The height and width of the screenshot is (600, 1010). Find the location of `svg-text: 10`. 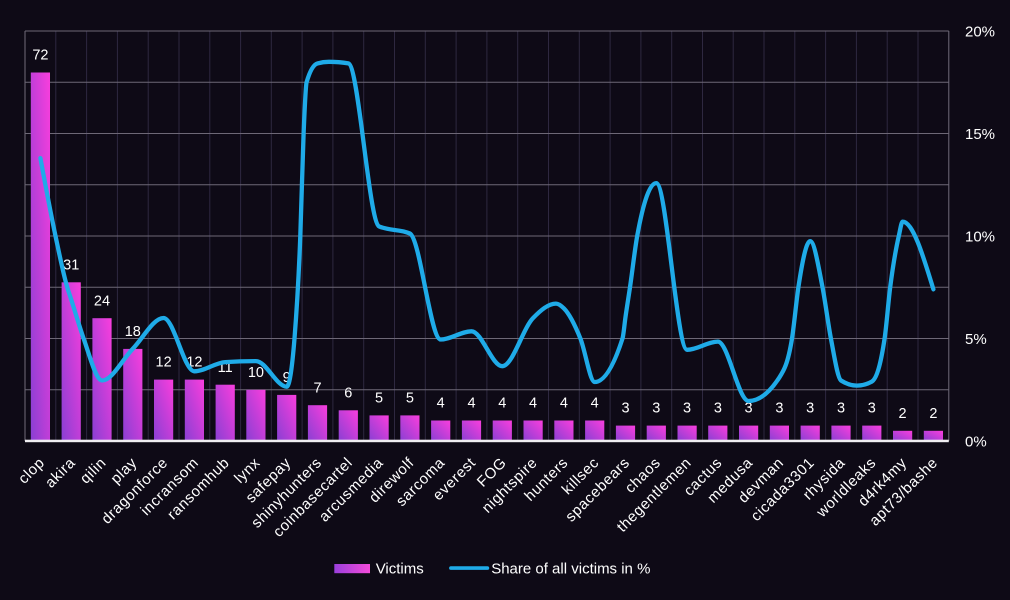

svg-text: 10 is located at coordinates (256, 373).